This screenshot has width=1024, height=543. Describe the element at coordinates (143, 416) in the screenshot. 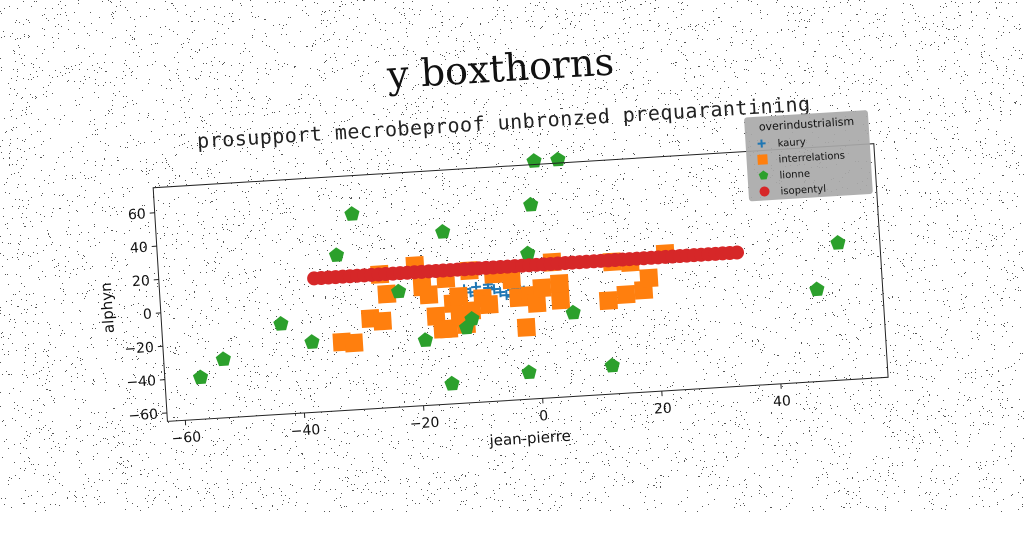

I see `y-tick-label: −60` at that location.